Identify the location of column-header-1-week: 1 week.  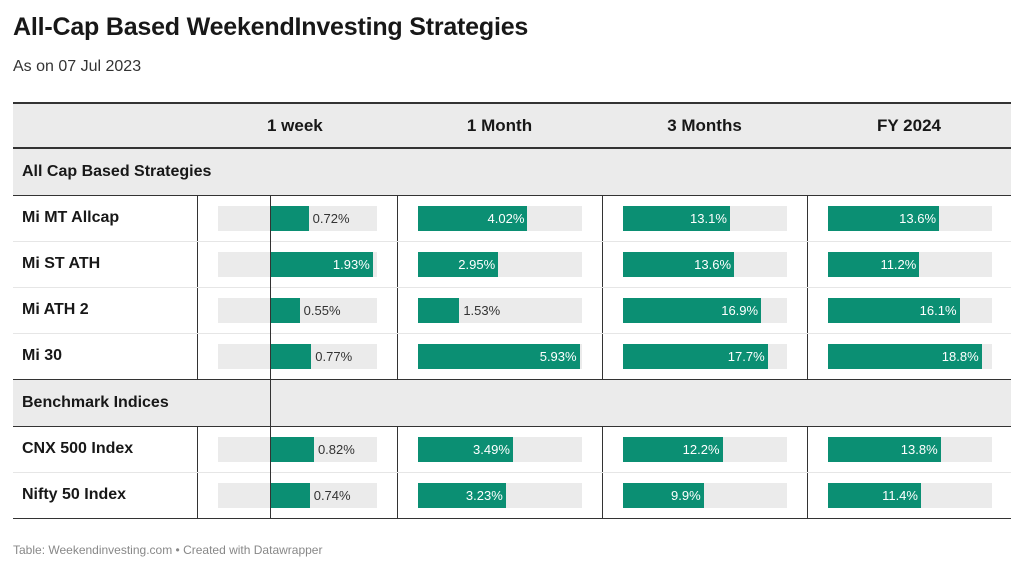
(297, 125).